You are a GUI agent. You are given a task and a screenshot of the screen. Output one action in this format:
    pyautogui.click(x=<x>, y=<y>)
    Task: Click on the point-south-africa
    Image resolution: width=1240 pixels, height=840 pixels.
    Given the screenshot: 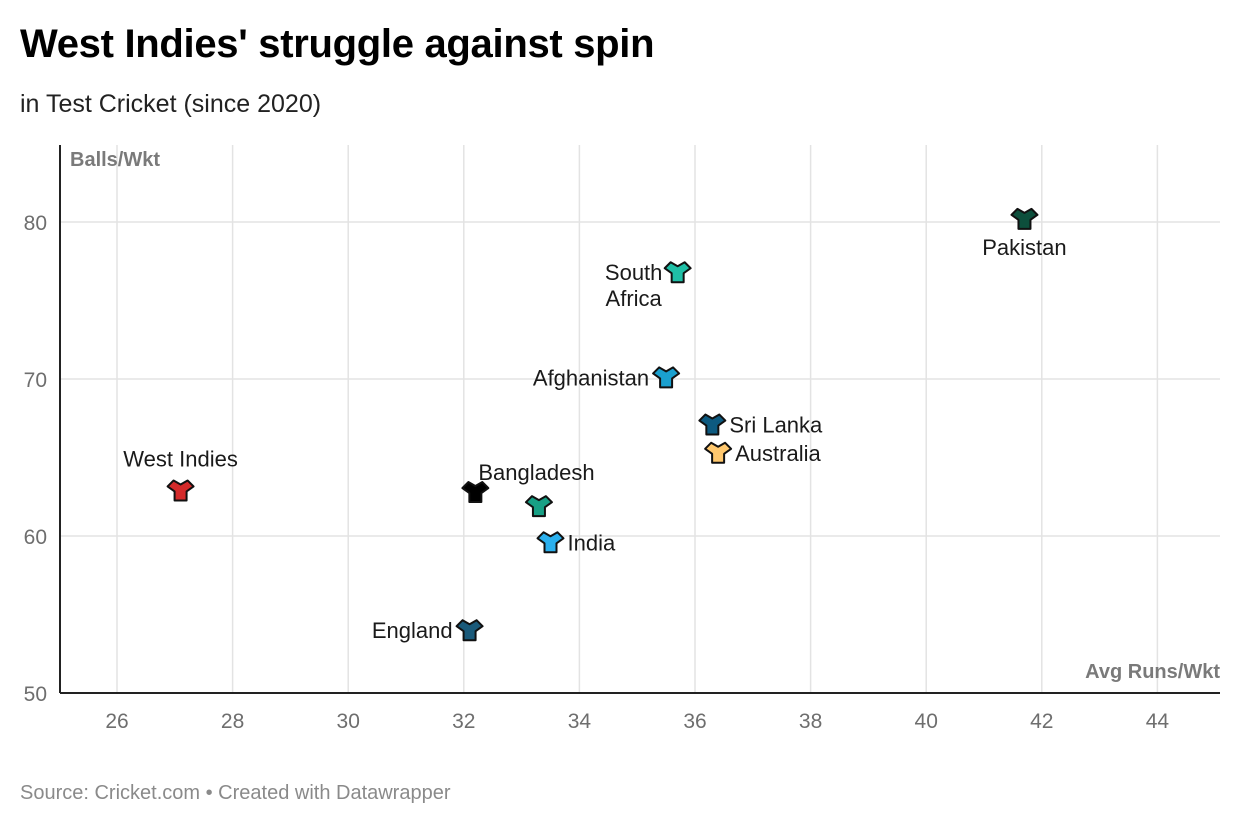 What is the action you would take?
    pyautogui.click(x=677, y=272)
    